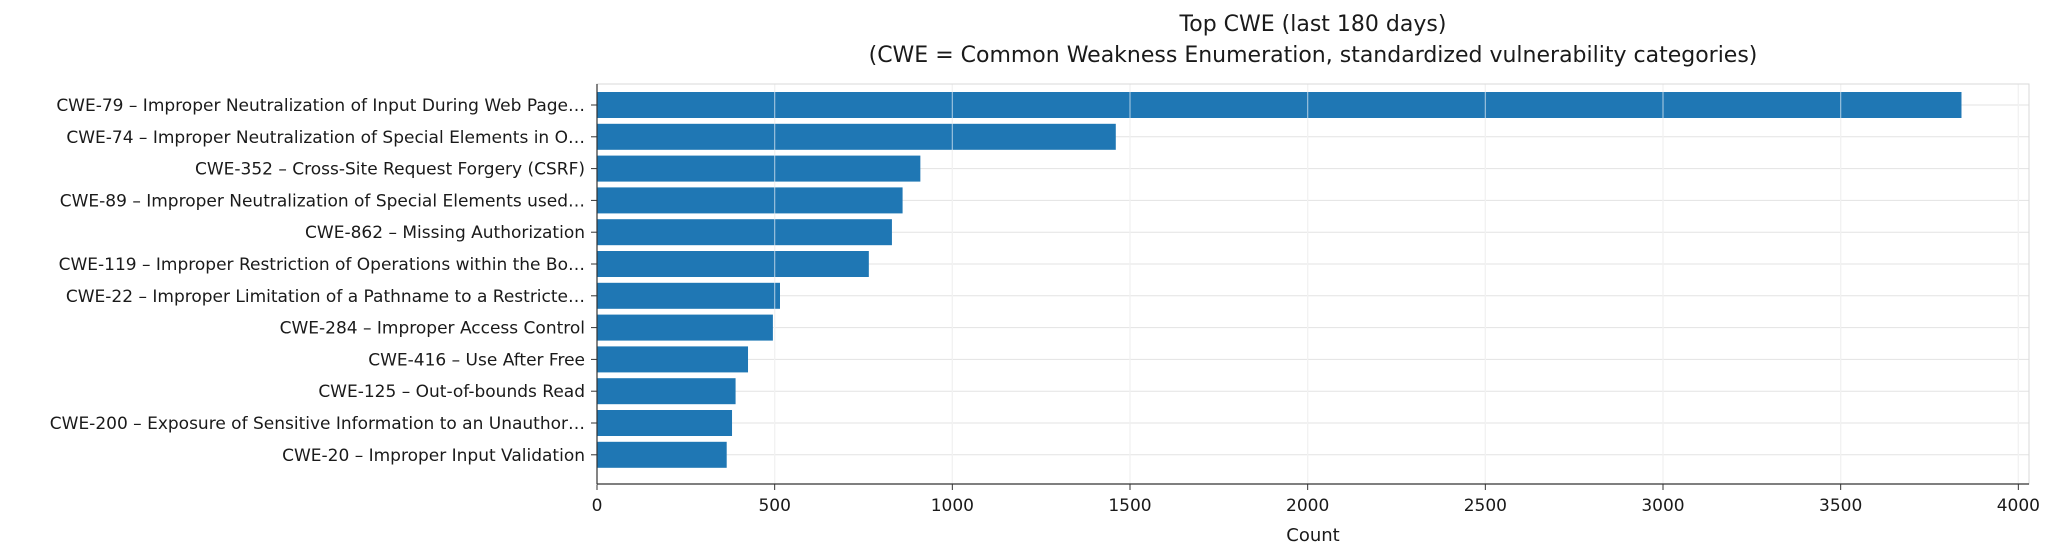 Image resolution: width=2056 pixels, height=558 pixels. I want to click on y-tick-label: CWE-284 – Improper Access Control, so click(432, 329).